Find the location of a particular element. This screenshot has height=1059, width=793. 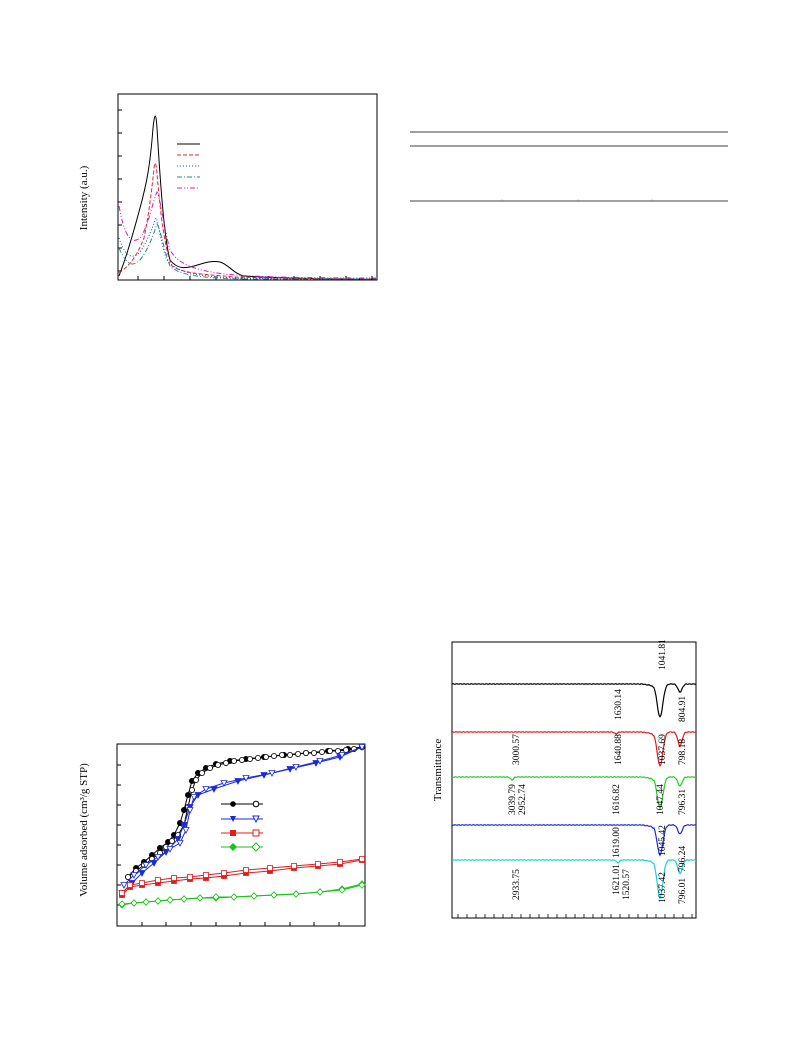

xrd-plot-frame is located at coordinates (247, 187).